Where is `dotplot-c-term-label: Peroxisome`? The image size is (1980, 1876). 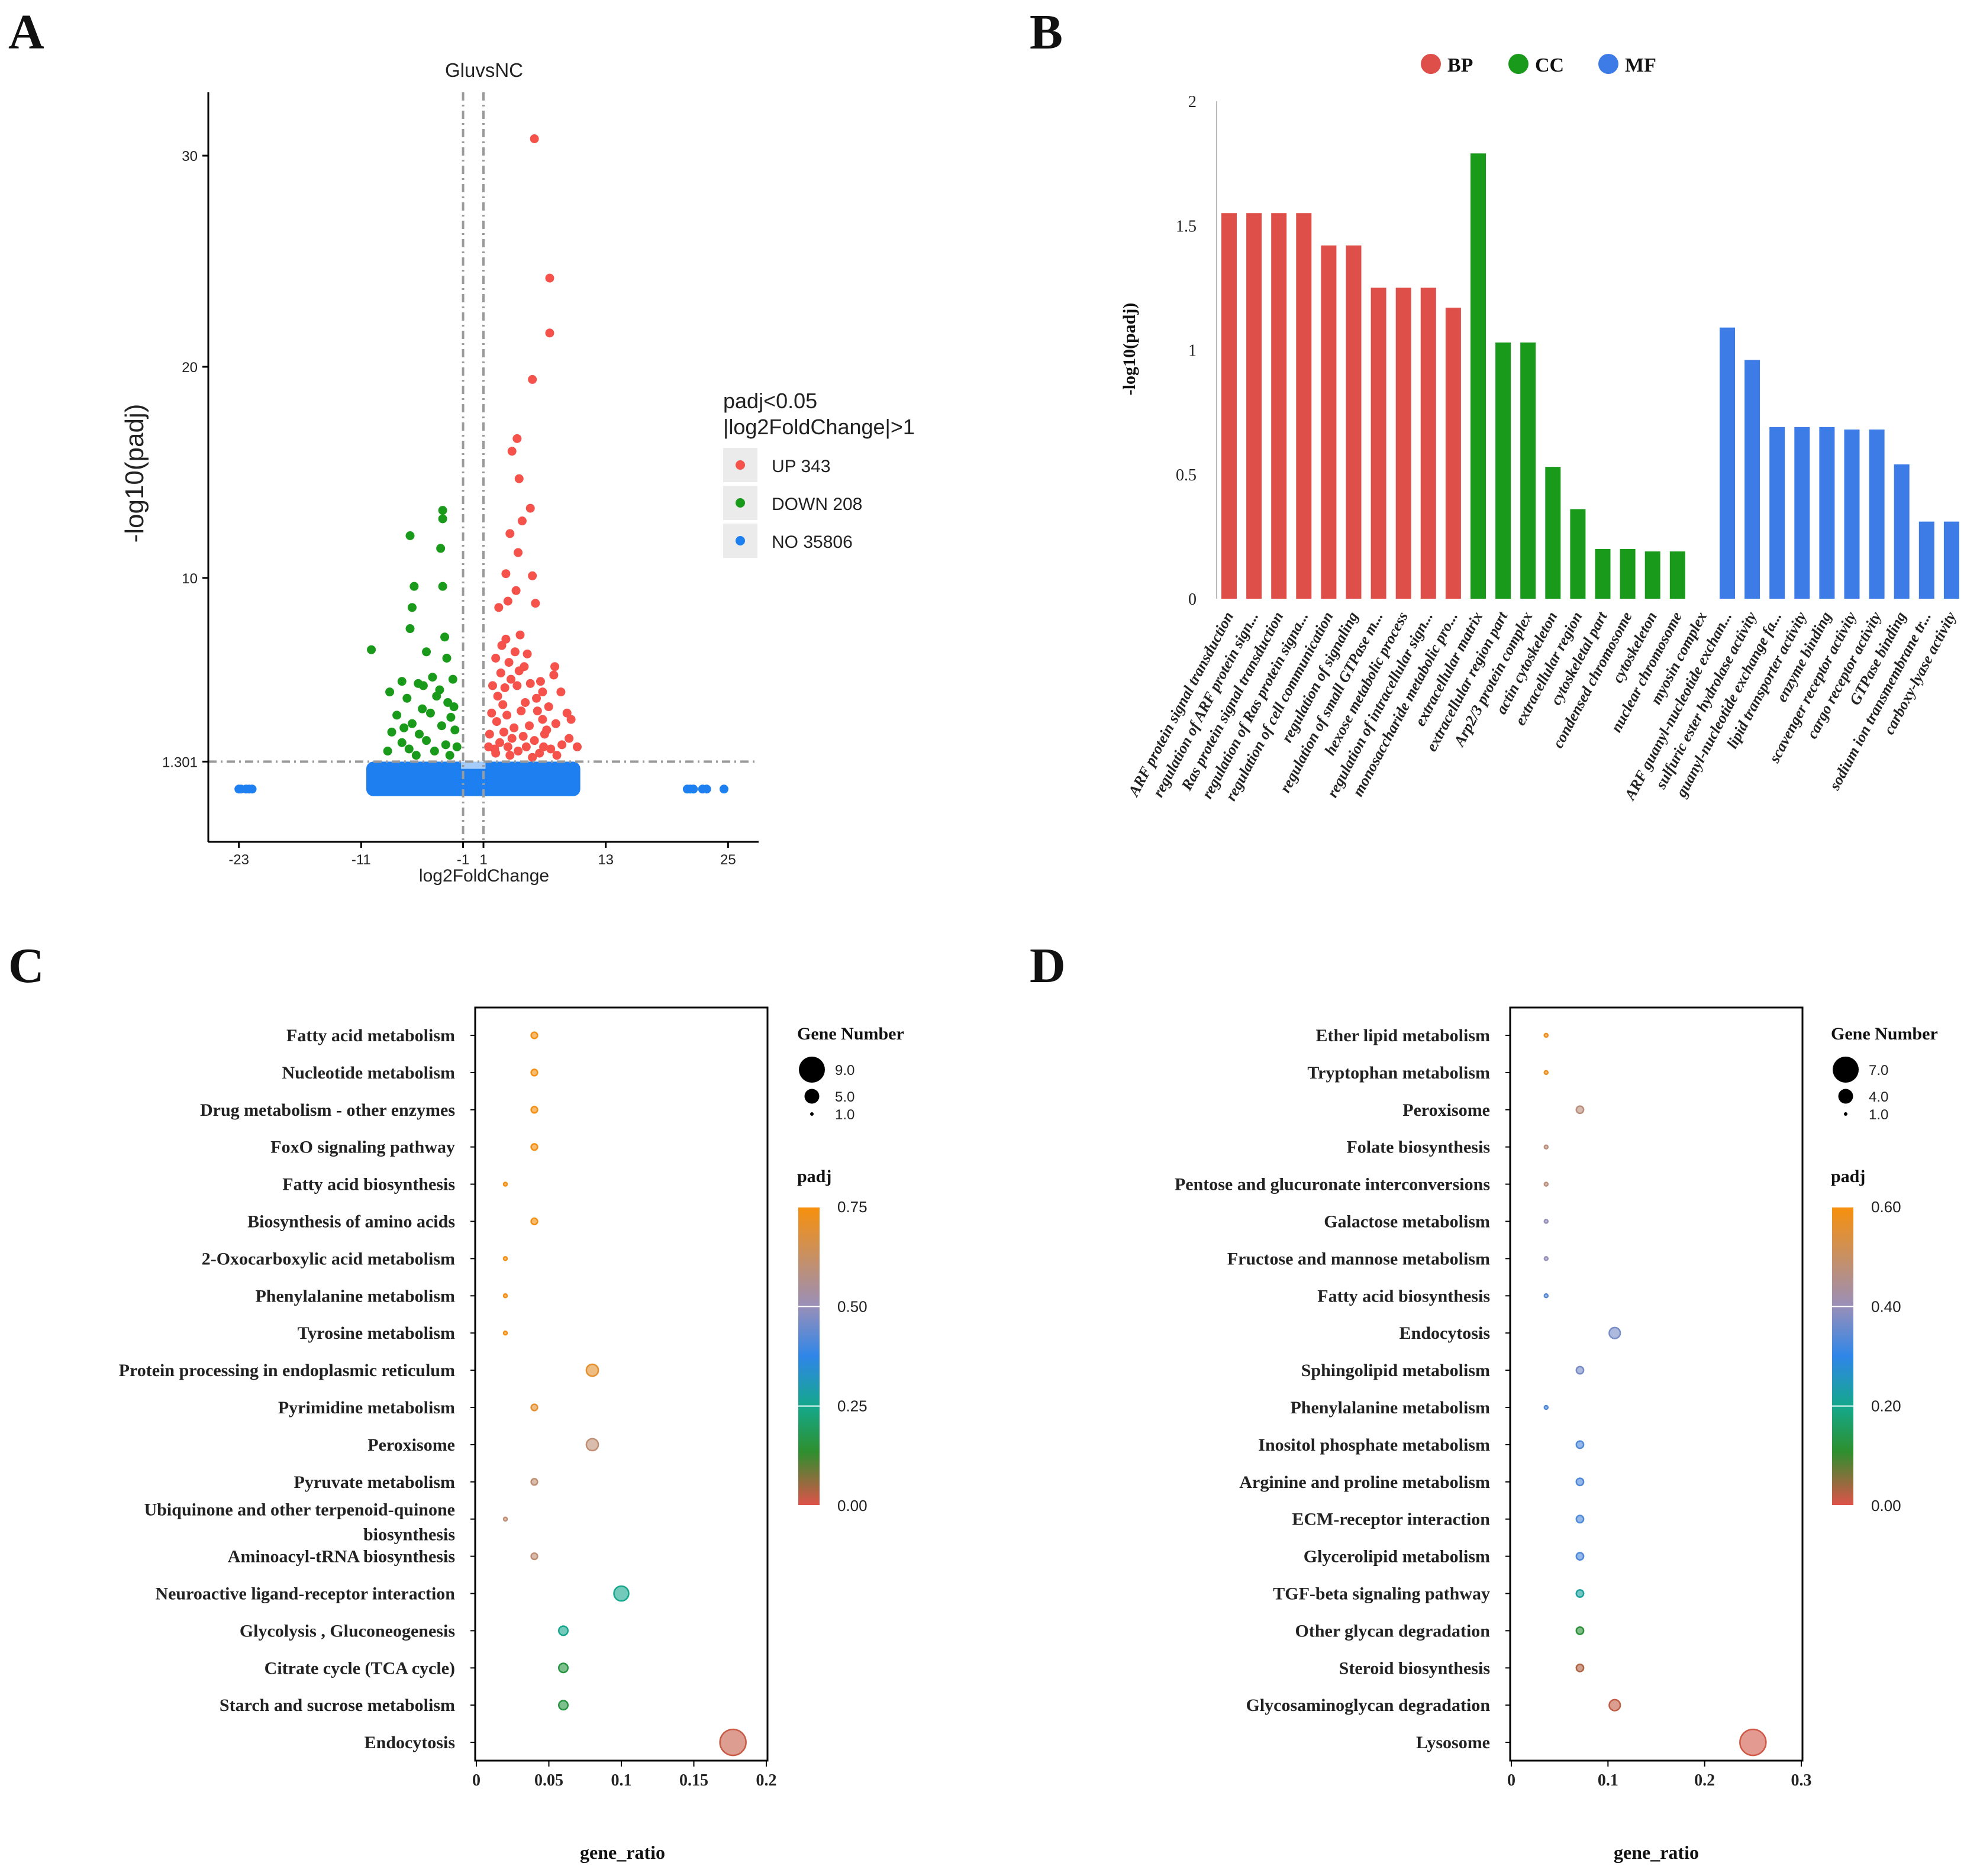 dotplot-c-term-label: Peroxisome is located at coordinates (411, 1445).